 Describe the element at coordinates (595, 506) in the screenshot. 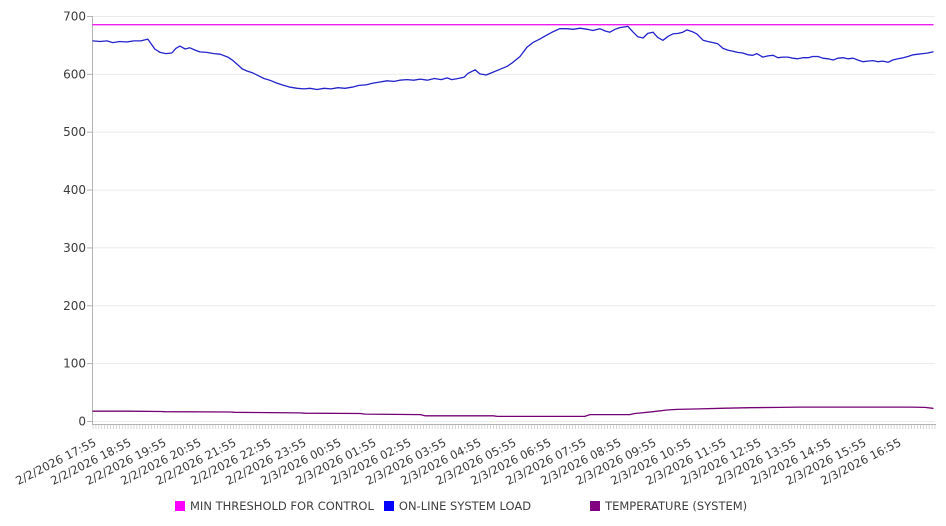

I see `legend-swatch-purple-icon` at that location.